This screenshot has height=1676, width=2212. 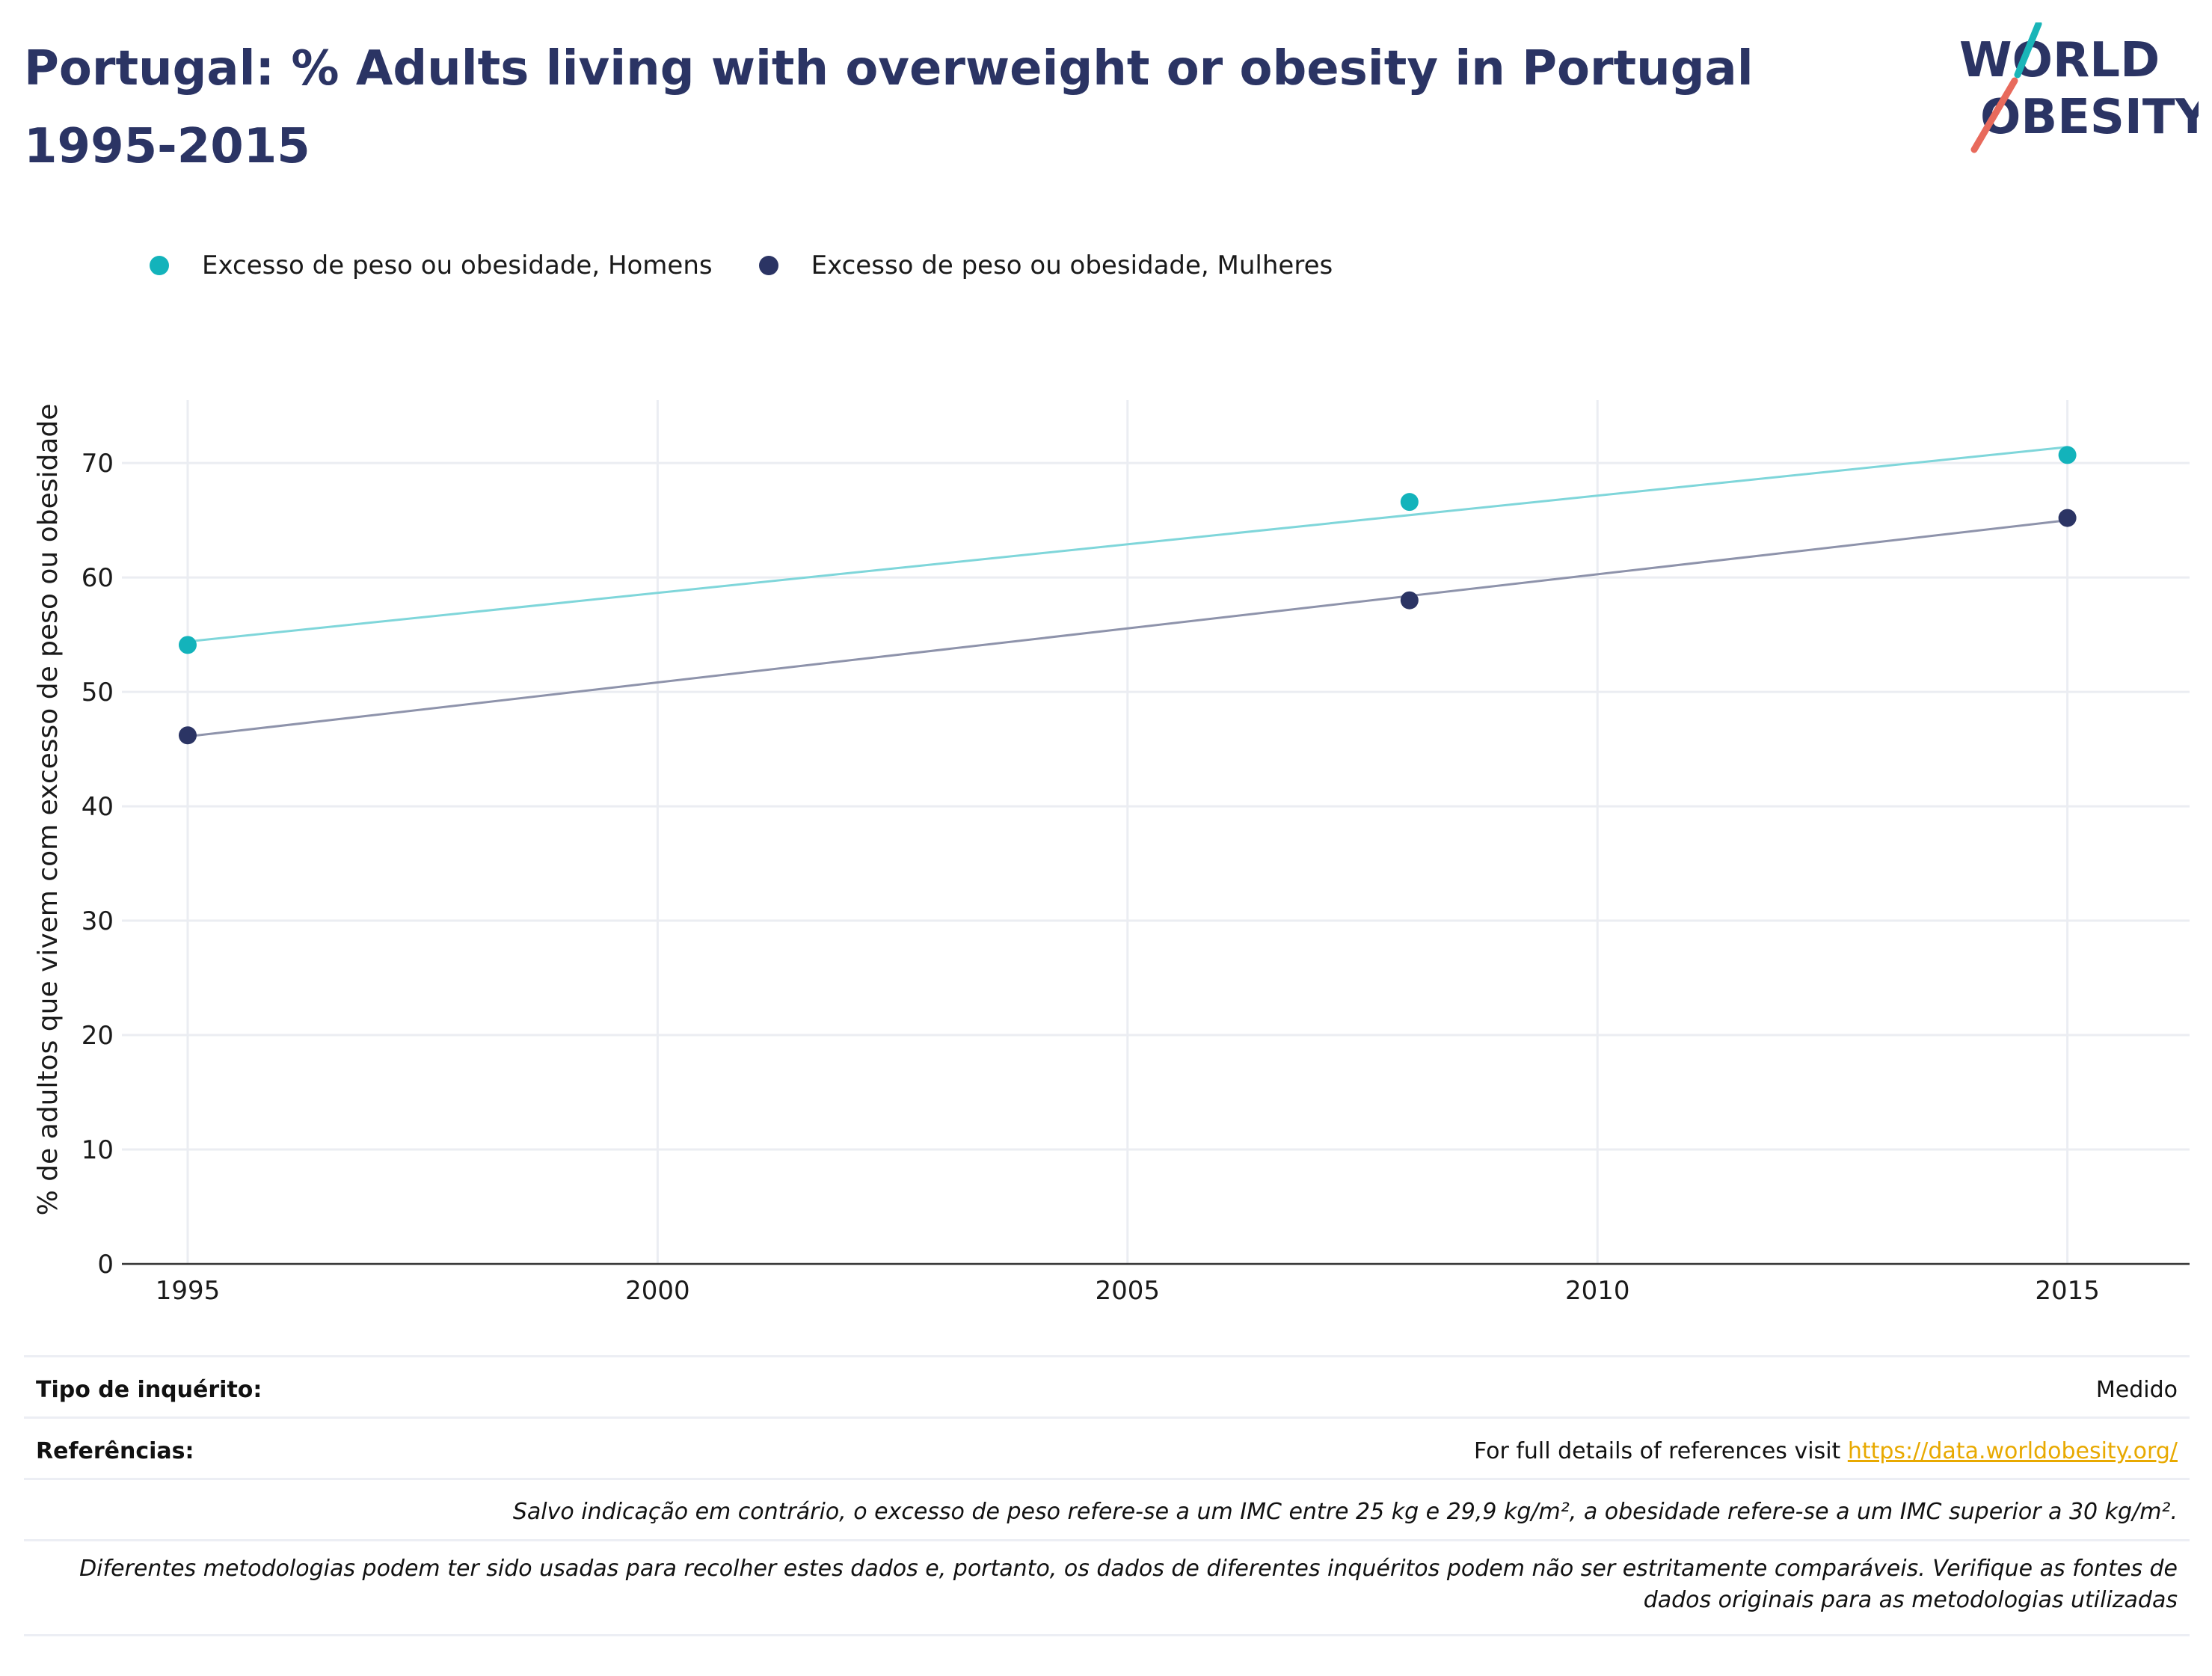 I want to click on legend-item-homens: Excesso de peso ou obesidade, Homens, so click(x=432, y=265).